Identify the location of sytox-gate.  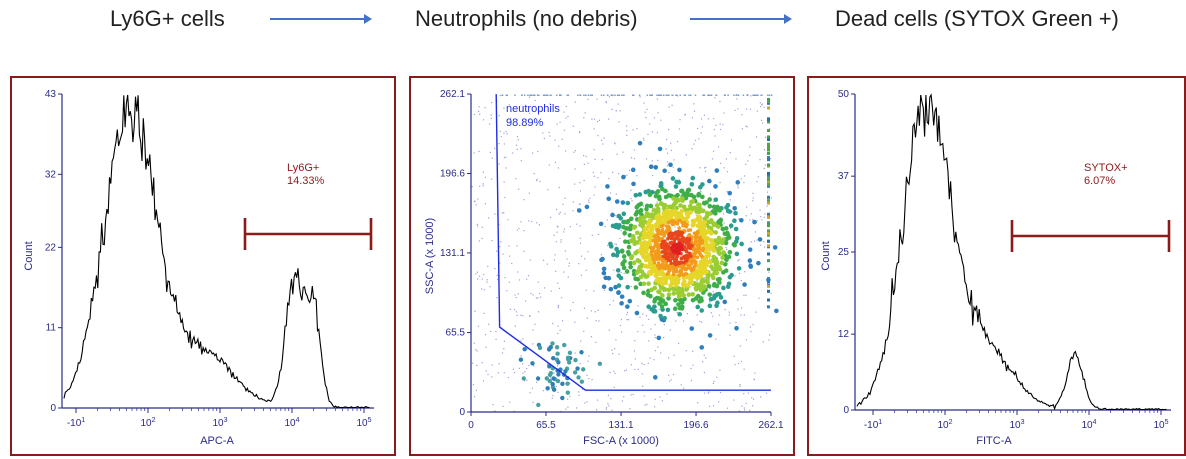
(1090, 236).